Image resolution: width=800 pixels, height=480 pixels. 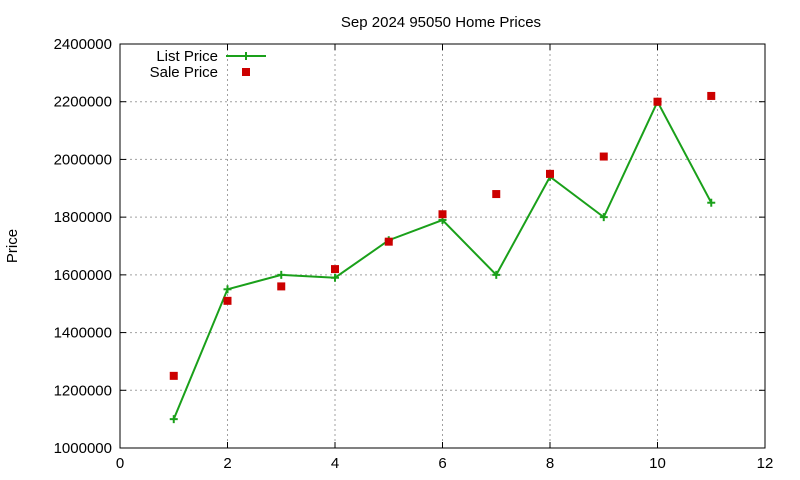 What do you see at coordinates (442, 463) in the screenshot?
I see `x-tick-label: 6` at bounding box center [442, 463].